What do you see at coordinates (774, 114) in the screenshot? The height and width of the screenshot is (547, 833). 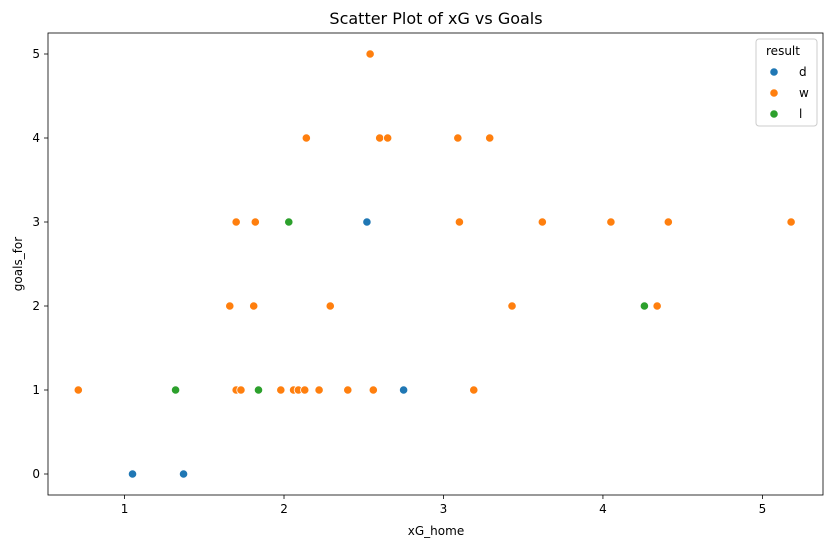 I see `legend-marker-l` at bounding box center [774, 114].